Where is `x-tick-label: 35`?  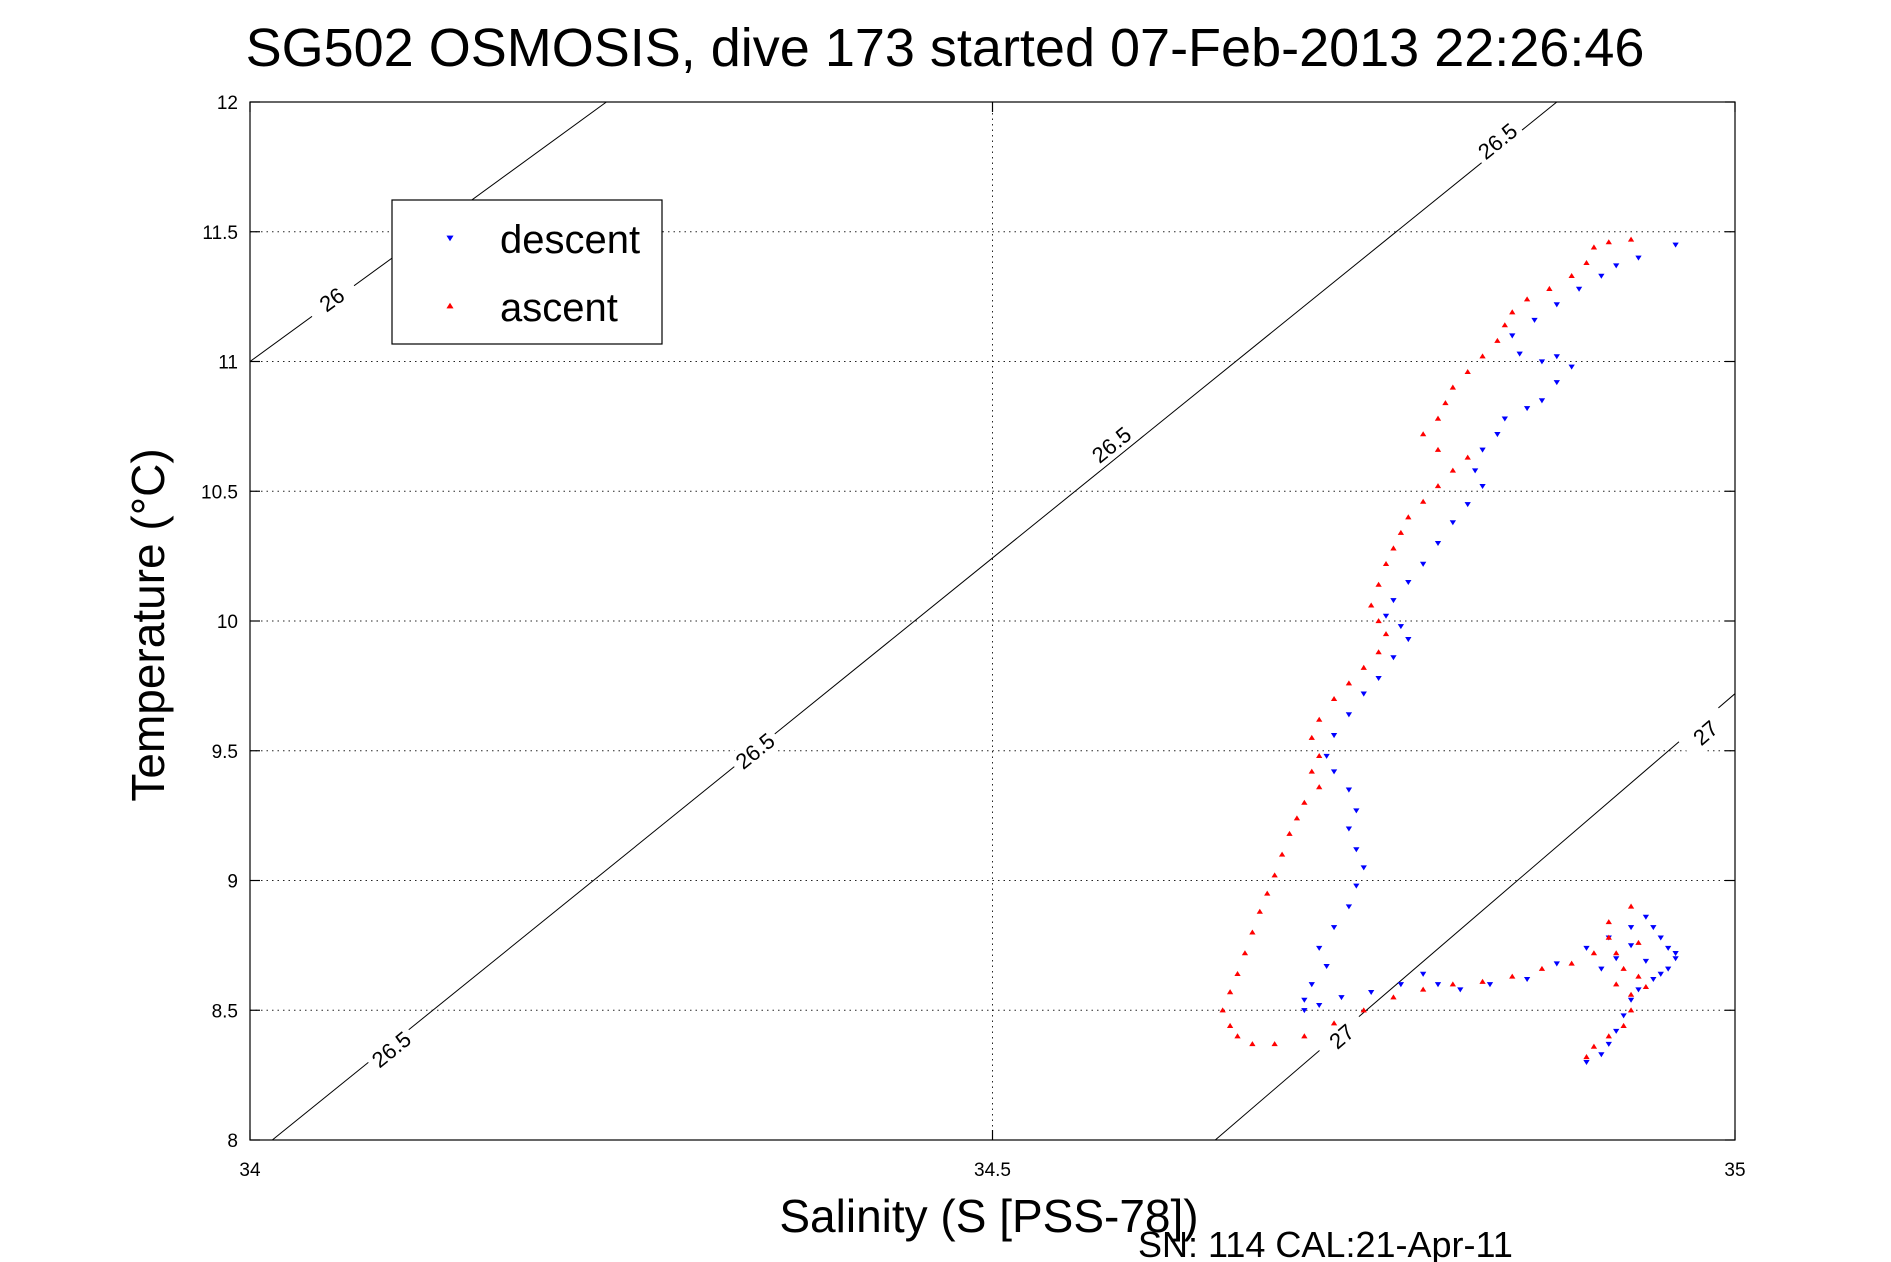
x-tick-label: 35 is located at coordinates (1734, 1170).